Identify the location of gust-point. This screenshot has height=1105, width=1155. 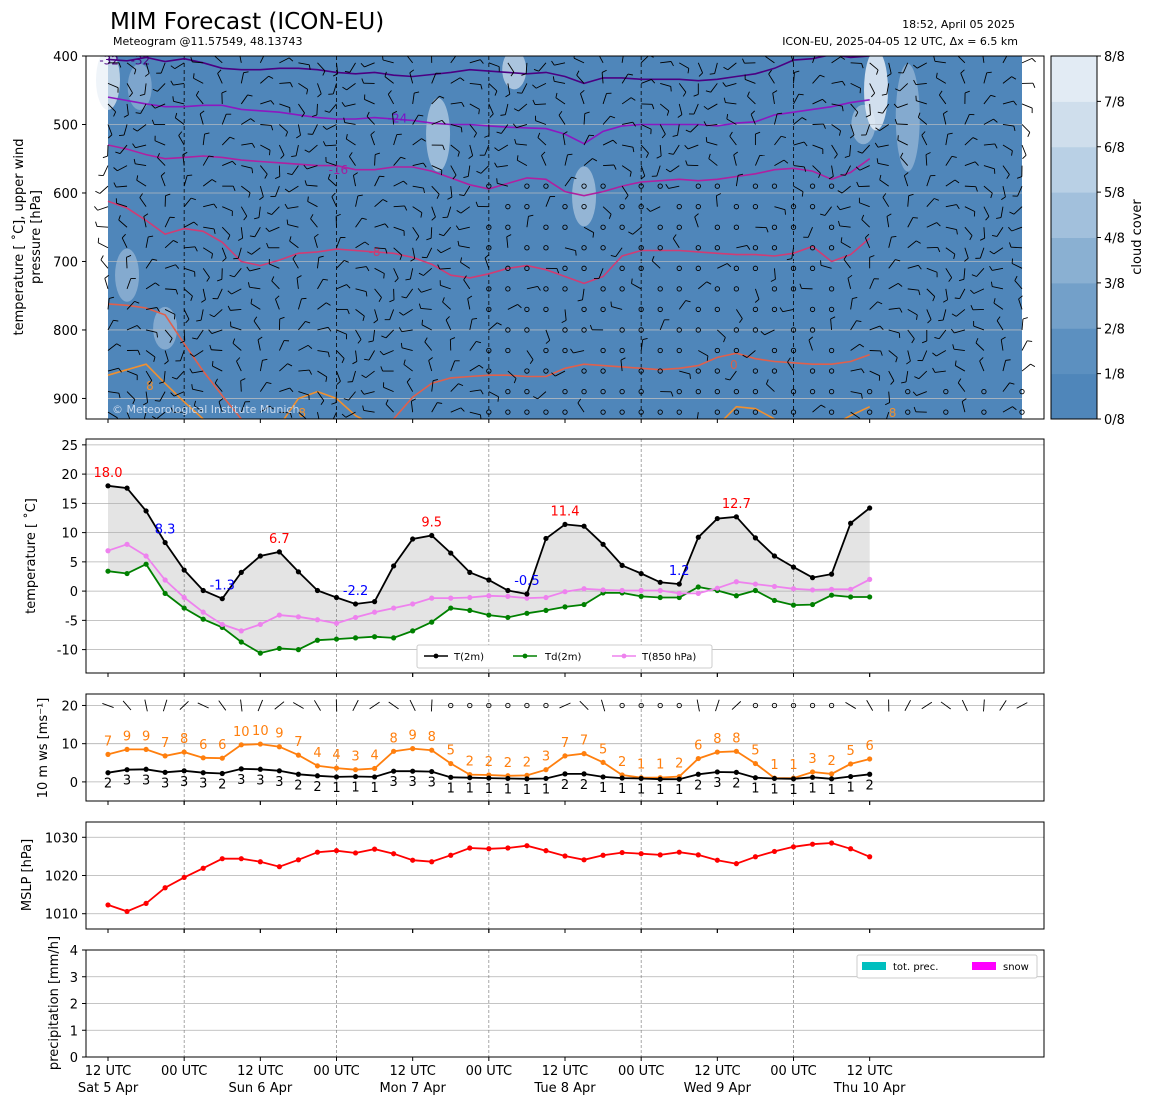
(851, 764).